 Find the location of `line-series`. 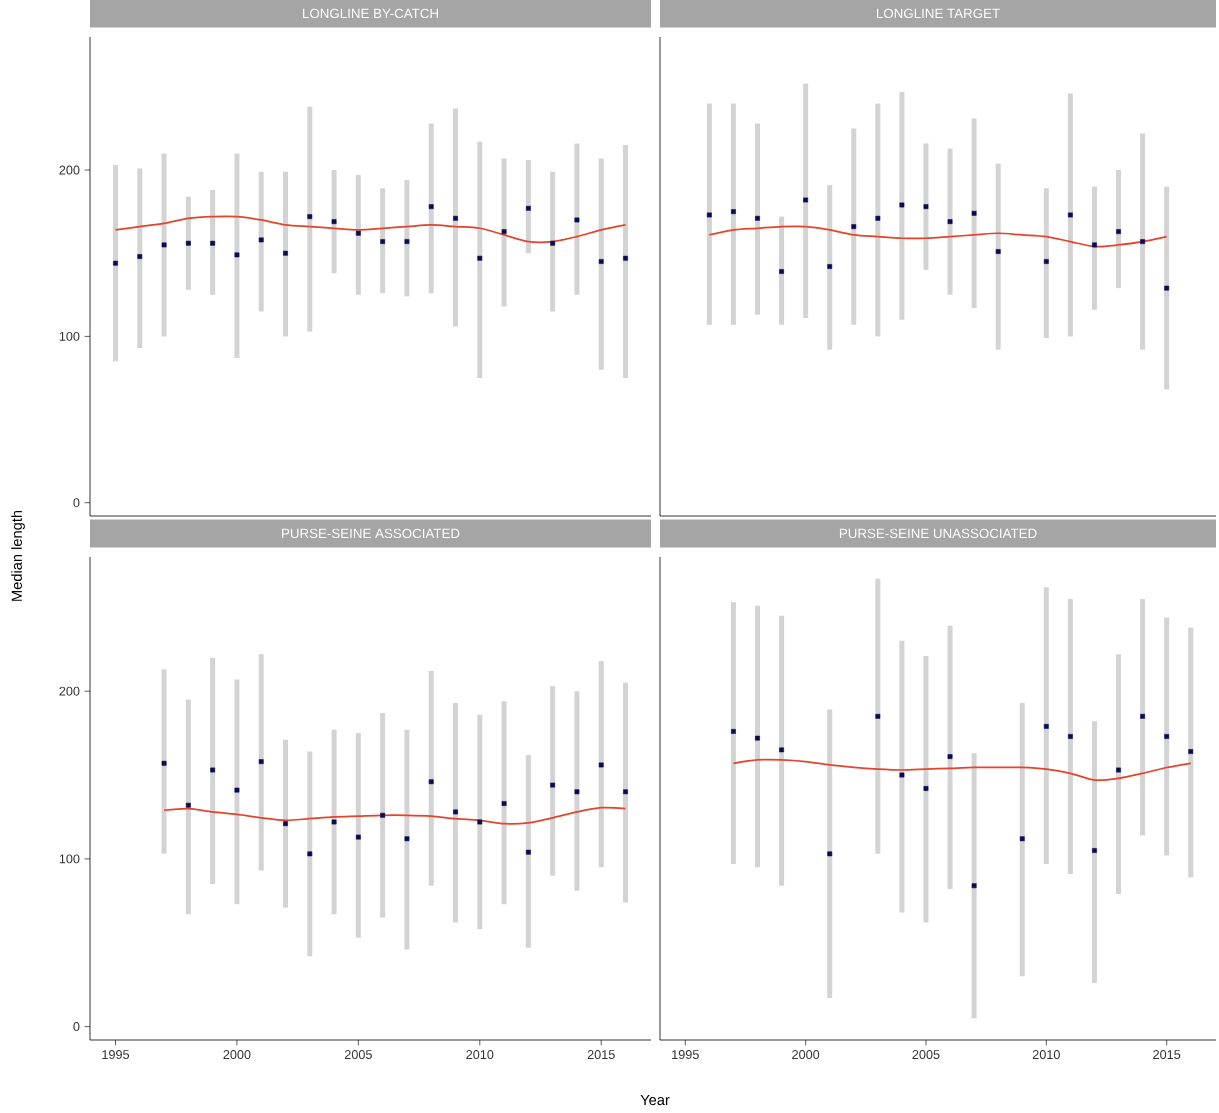

line-series is located at coordinates (370, 229).